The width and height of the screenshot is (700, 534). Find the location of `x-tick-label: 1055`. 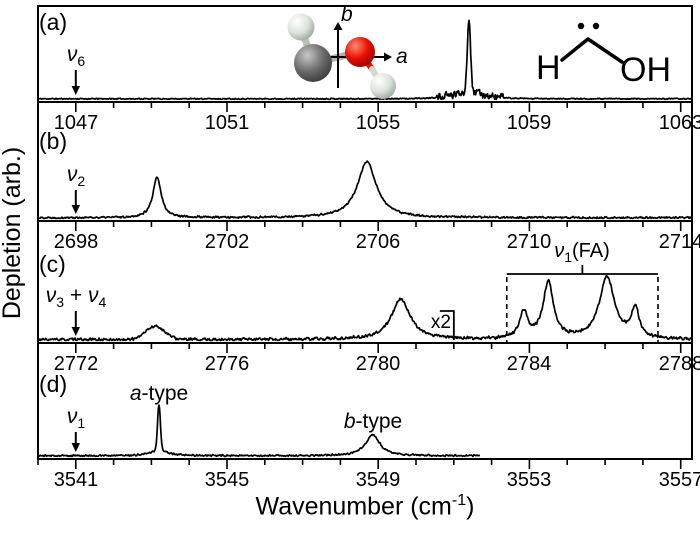

x-tick-label: 1055 is located at coordinates (378, 123).